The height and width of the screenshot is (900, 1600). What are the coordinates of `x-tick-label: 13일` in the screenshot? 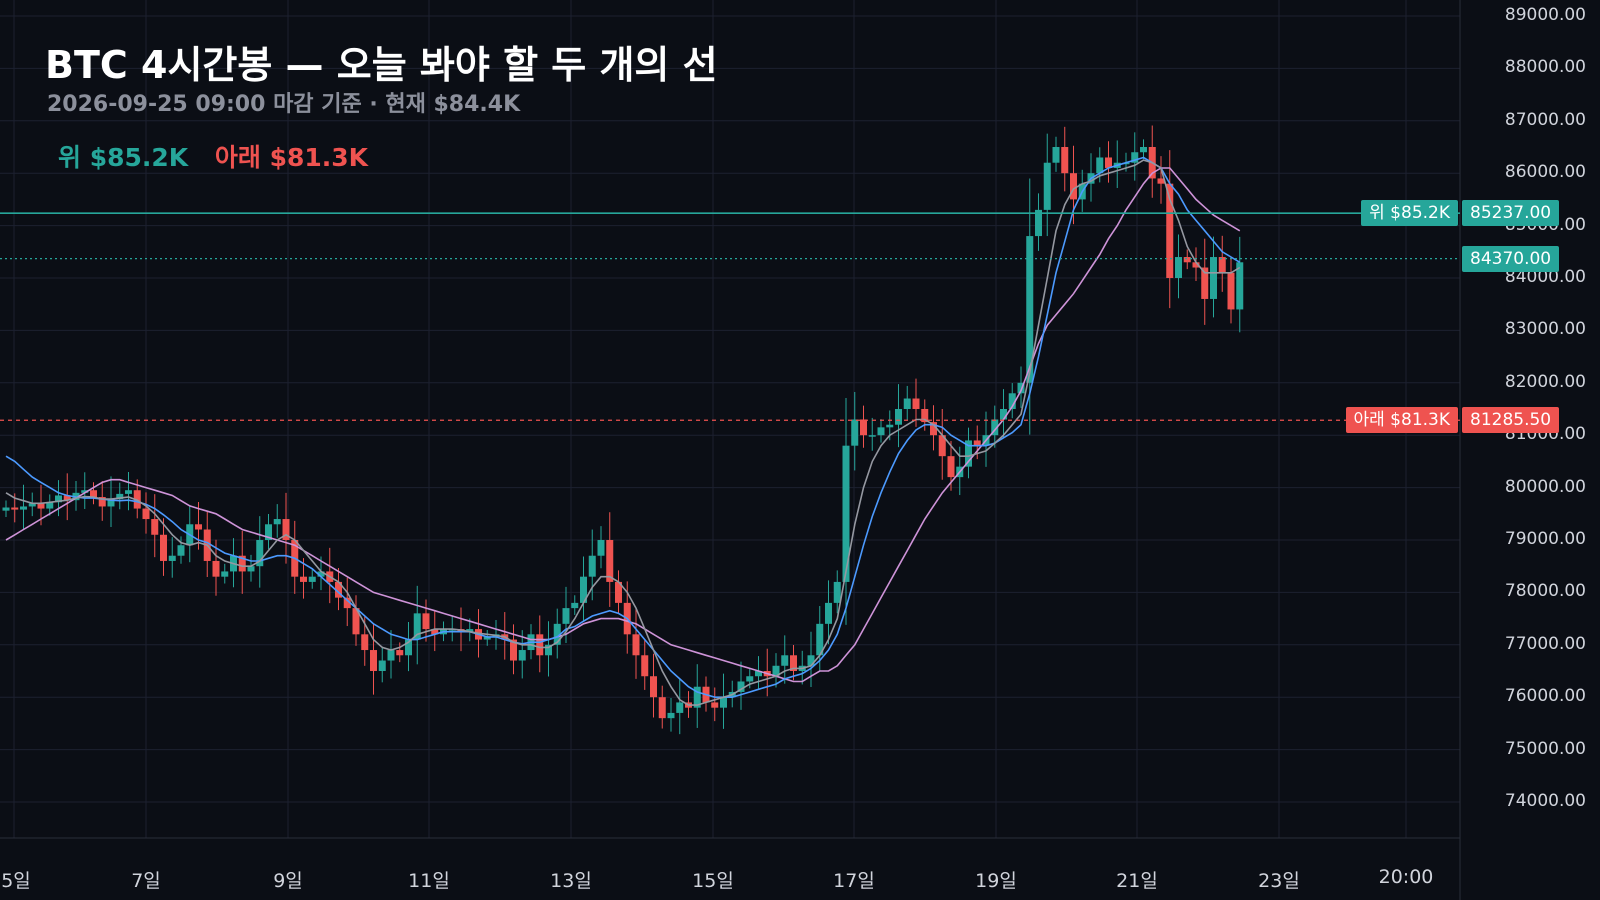 It's located at (571, 881).